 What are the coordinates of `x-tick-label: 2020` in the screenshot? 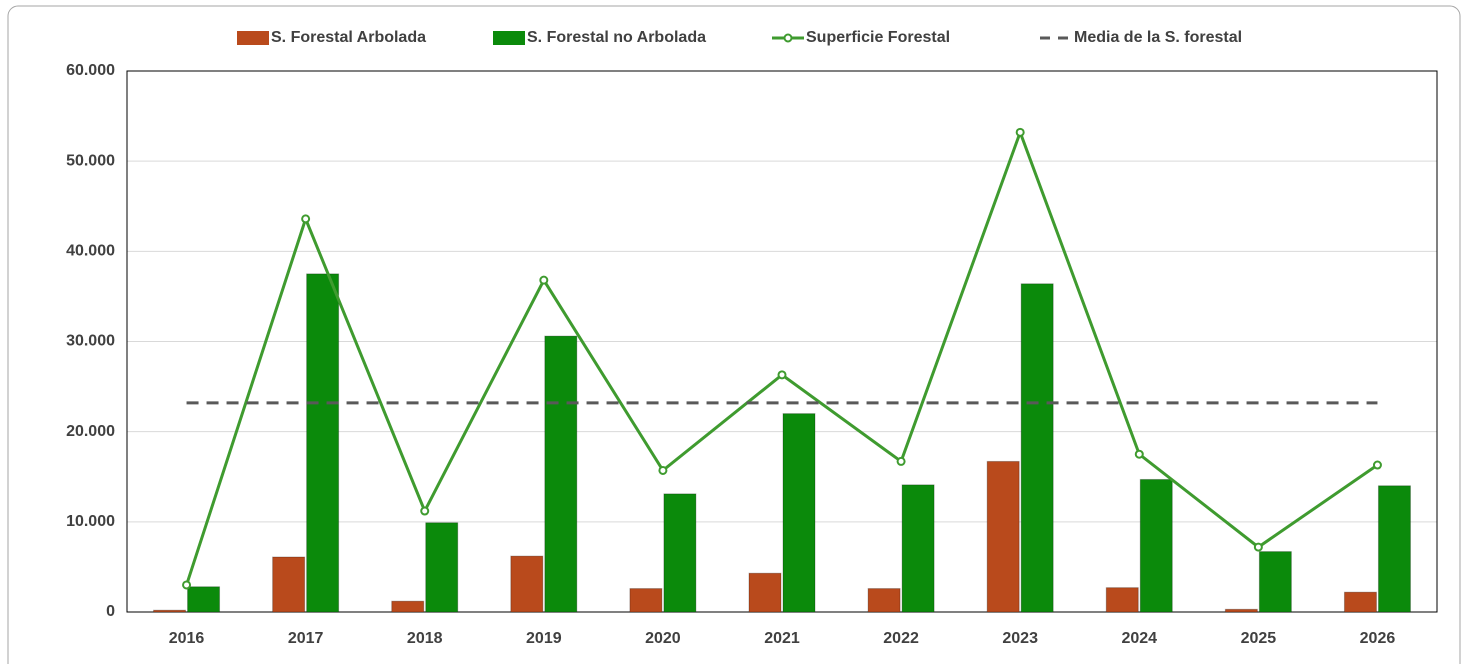 It's located at (663, 638).